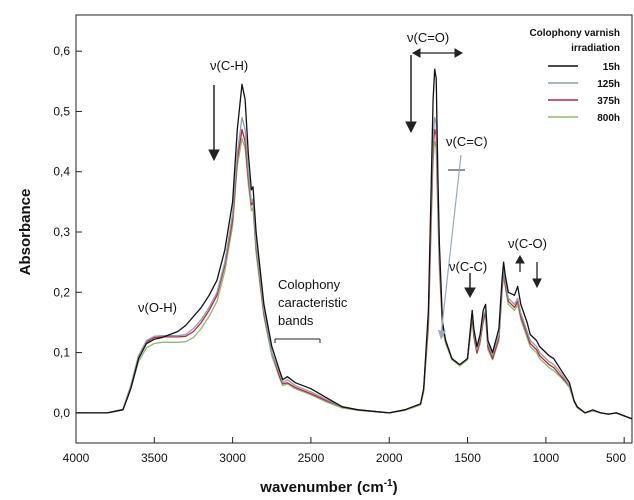 This screenshot has height=500, width=634. Describe the element at coordinates (61, 232) in the screenshot. I see `y-tick-label: 0,3` at that location.